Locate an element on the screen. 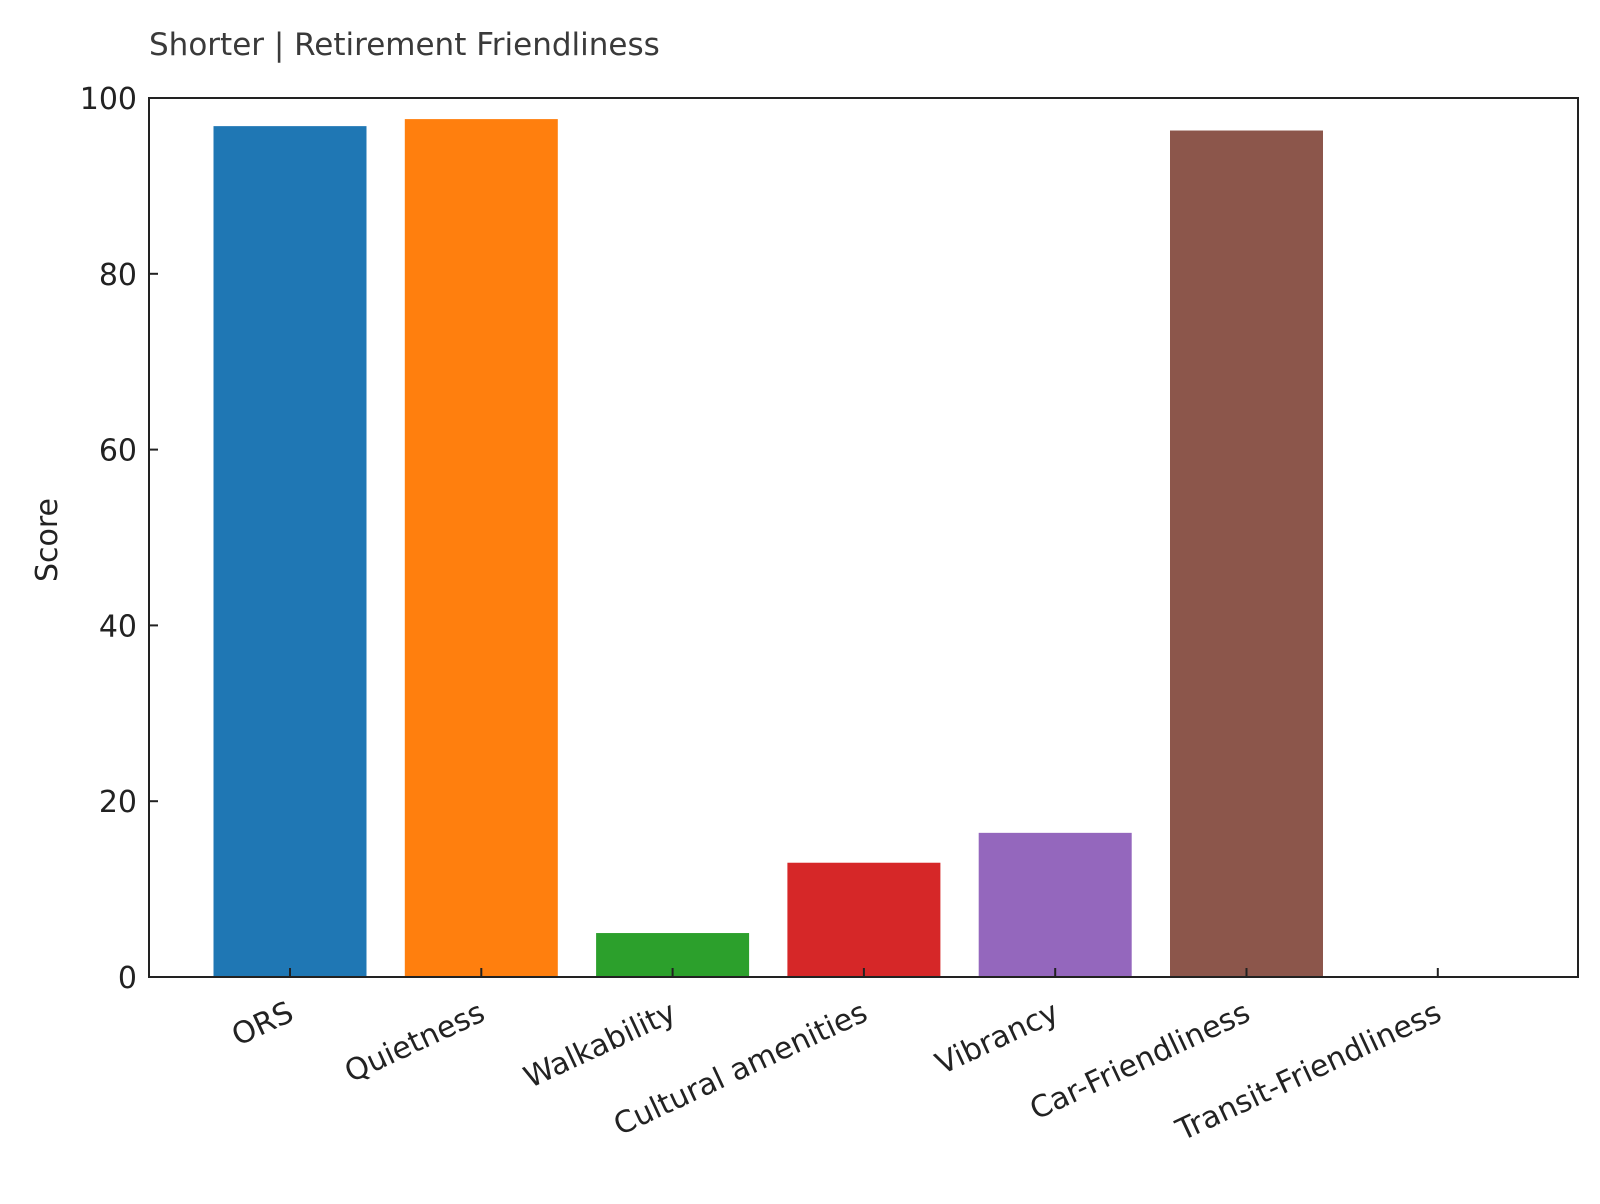 The width and height of the screenshot is (1600, 1204). x-tick-label-ors: ORS is located at coordinates (263, 1024).